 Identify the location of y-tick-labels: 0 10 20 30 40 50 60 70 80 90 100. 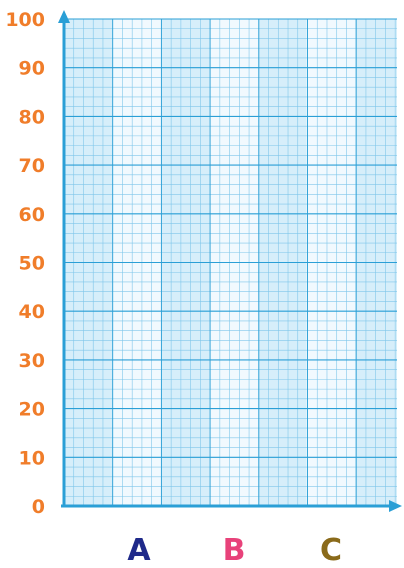
(25, 263).